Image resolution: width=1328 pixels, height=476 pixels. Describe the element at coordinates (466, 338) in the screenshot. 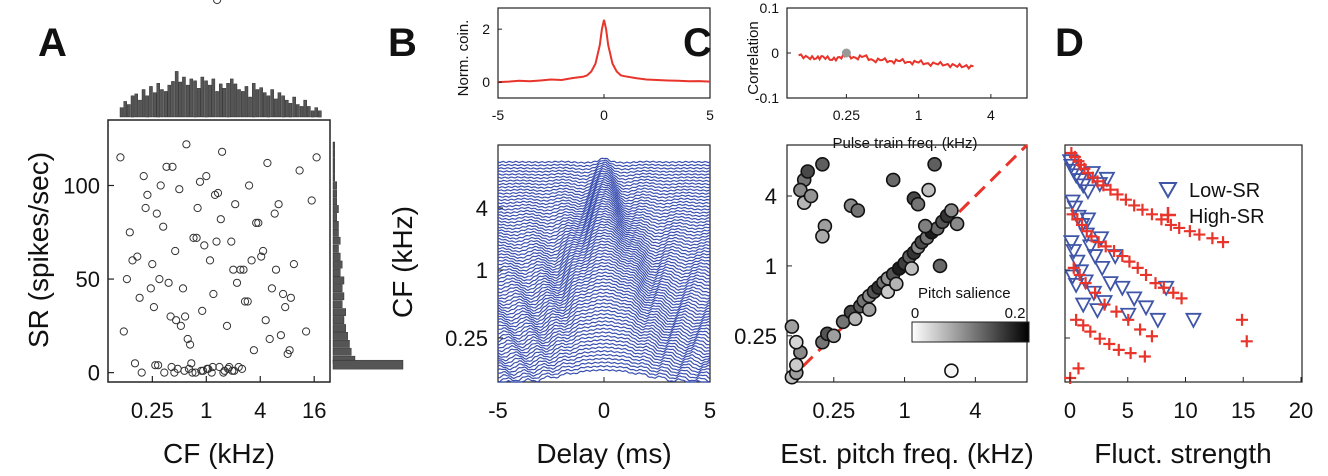

I see `y-tick-label: 0.25` at that location.